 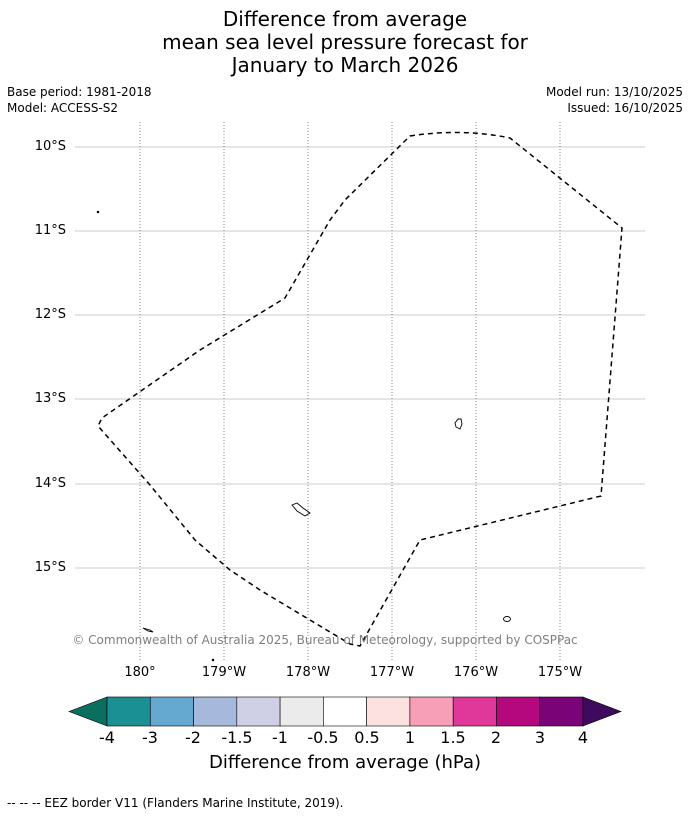 I want to click on colorbar-title: Difference from average (hPa), so click(x=345, y=762).